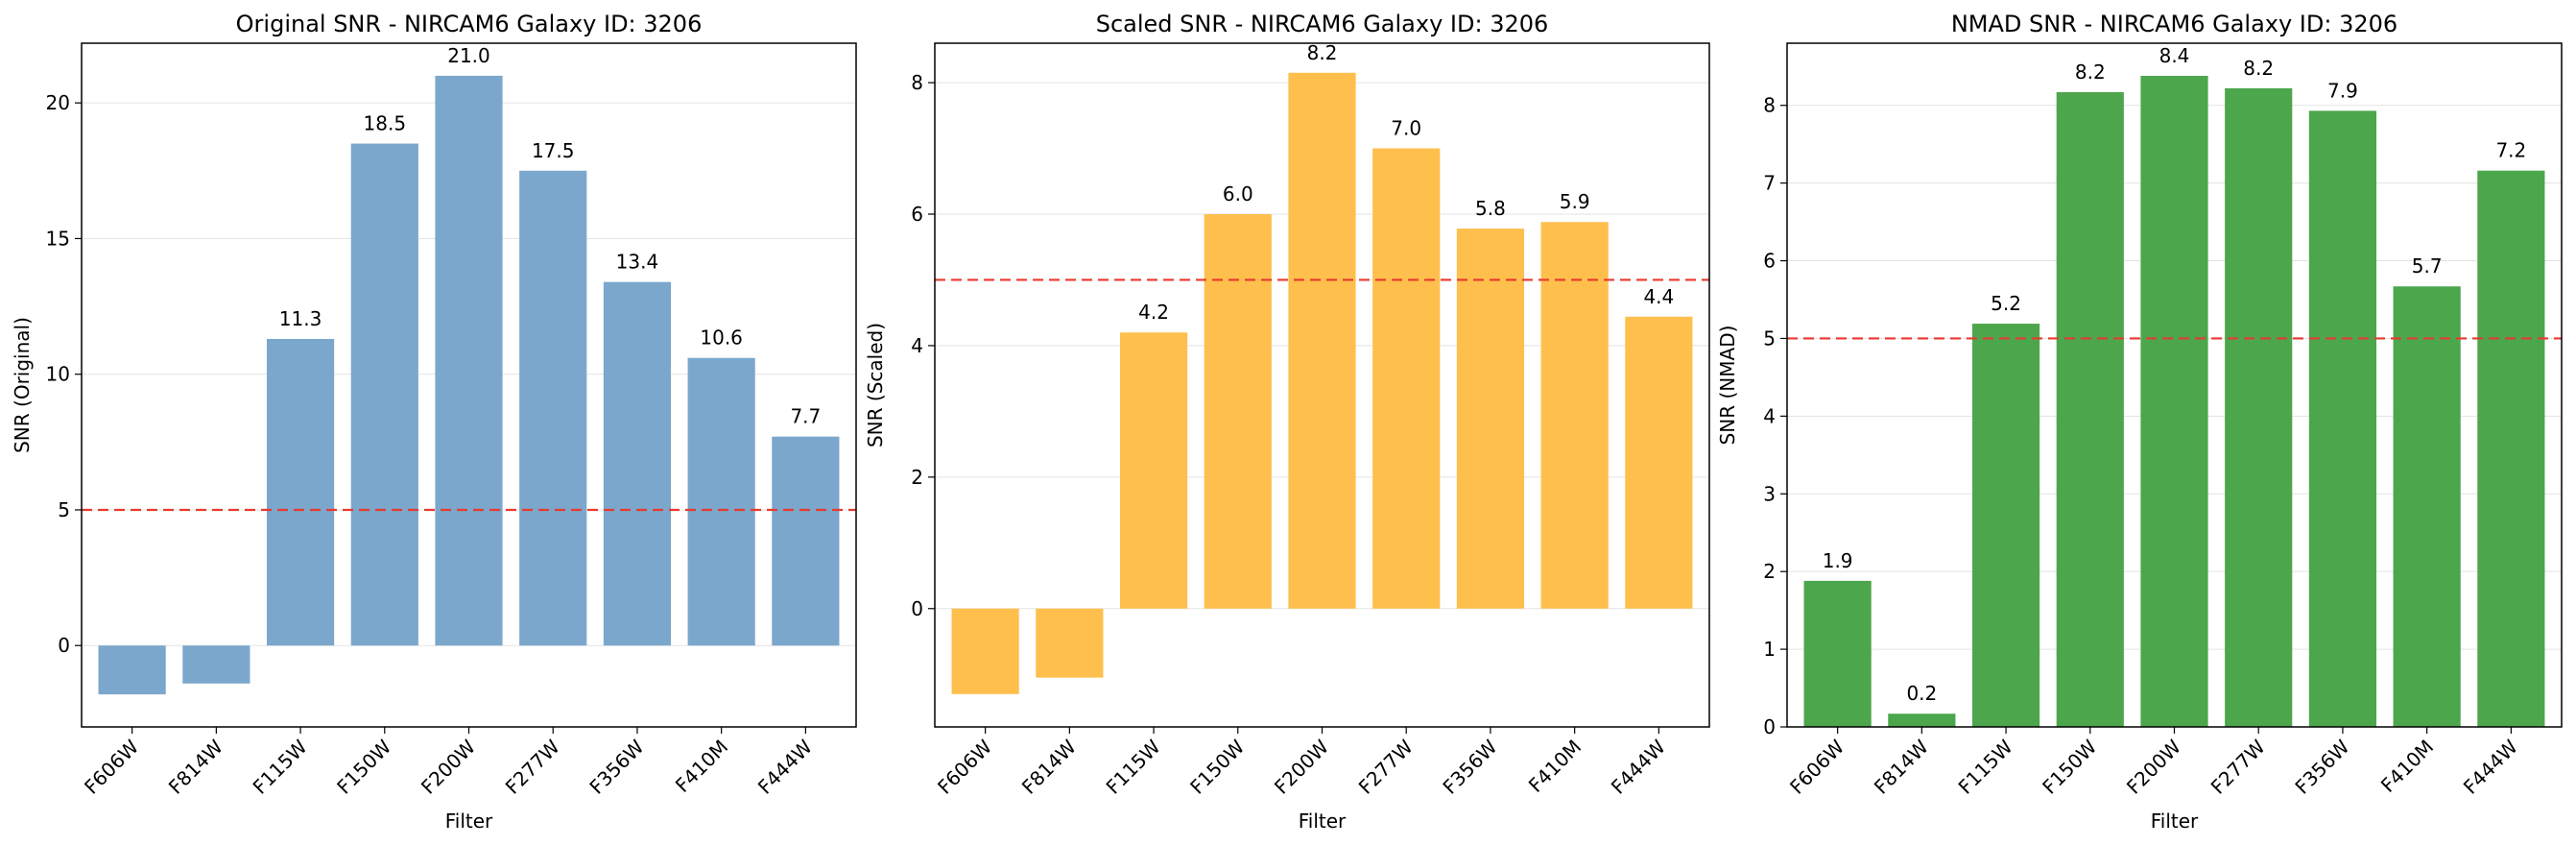  Describe the element at coordinates (1490, 209) in the screenshot. I see `data-label: 5.8` at that location.